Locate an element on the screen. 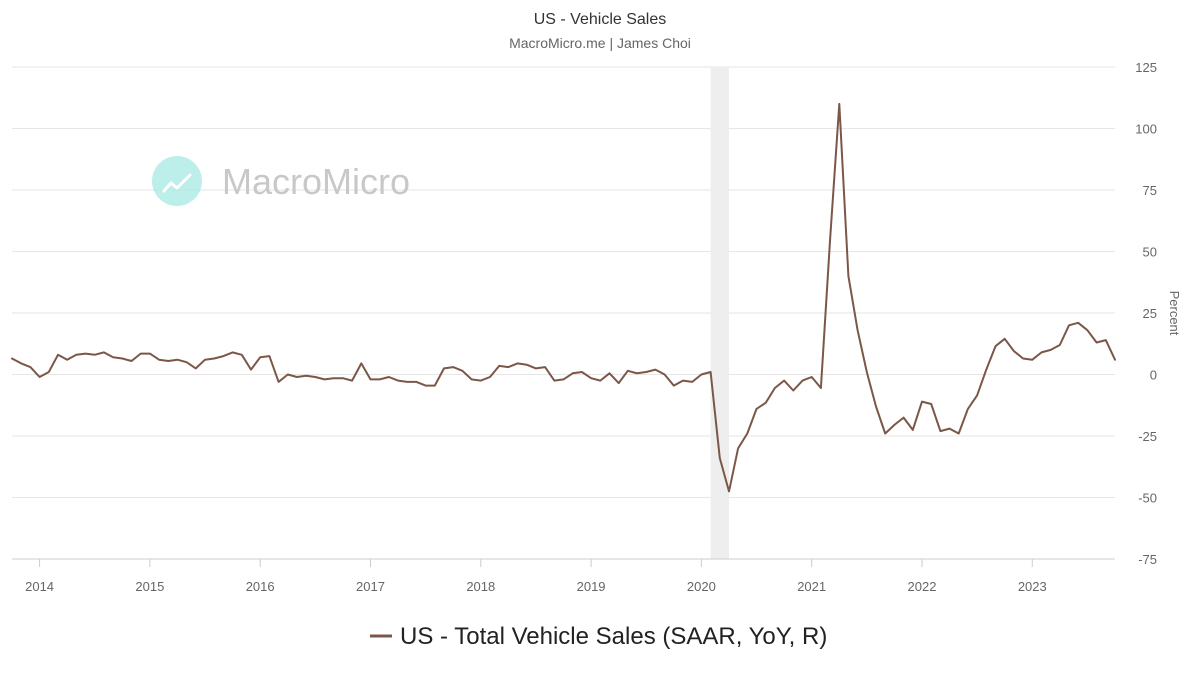 The width and height of the screenshot is (1200, 675). watermark: MacroMicro is located at coordinates (281, 181).